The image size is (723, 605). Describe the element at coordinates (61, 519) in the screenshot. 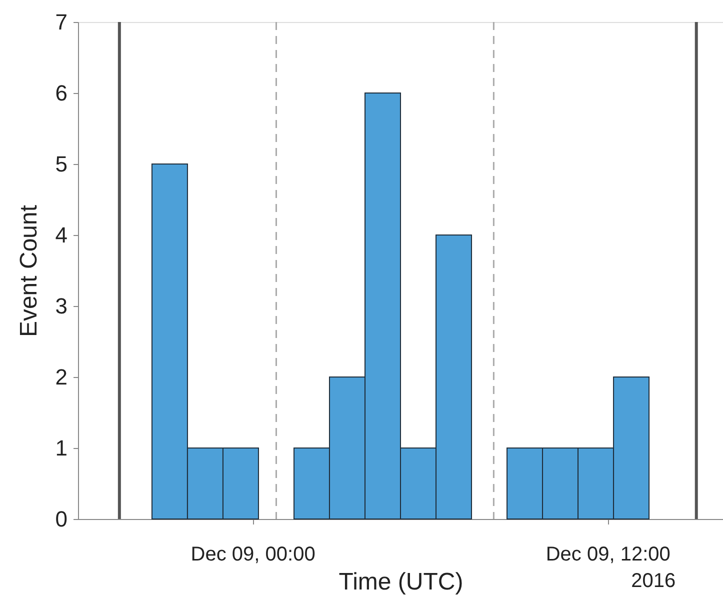

I see `y-tick-label: 0` at that location.